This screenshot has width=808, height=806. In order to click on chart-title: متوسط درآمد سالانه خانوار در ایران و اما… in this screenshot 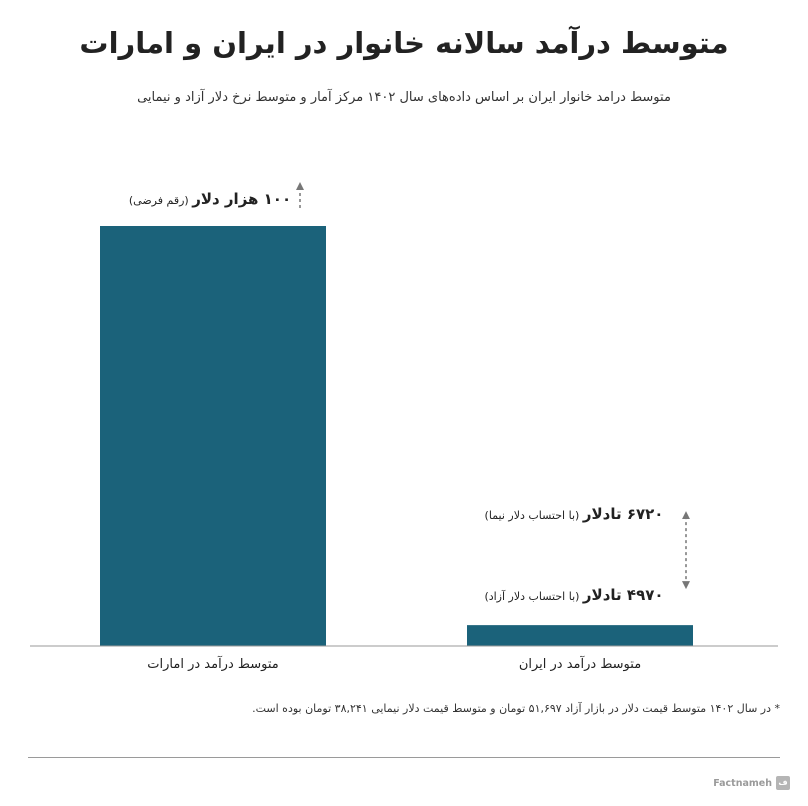, I will do `click(404, 43)`.